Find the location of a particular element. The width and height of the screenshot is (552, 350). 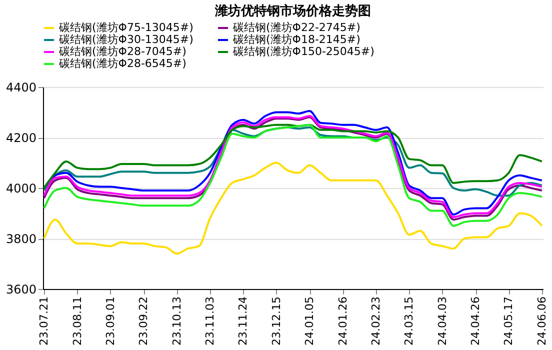

x-tick-label: 24.01.05 is located at coordinates (309, 321).